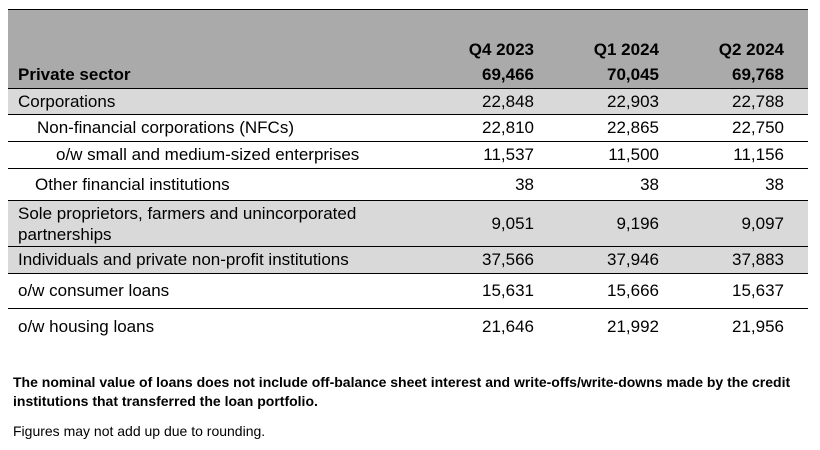  Describe the element at coordinates (649, 184) in the screenshot. I see `cell-q1-2024: 38` at that location.